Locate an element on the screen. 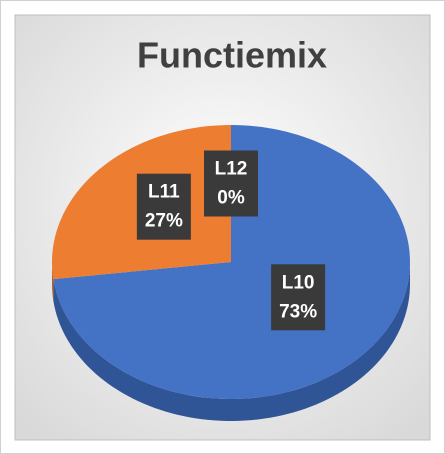 Image resolution: width=445 pixels, height=454 pixels. data-label-value: 27% is located at coordinates (164, 221).